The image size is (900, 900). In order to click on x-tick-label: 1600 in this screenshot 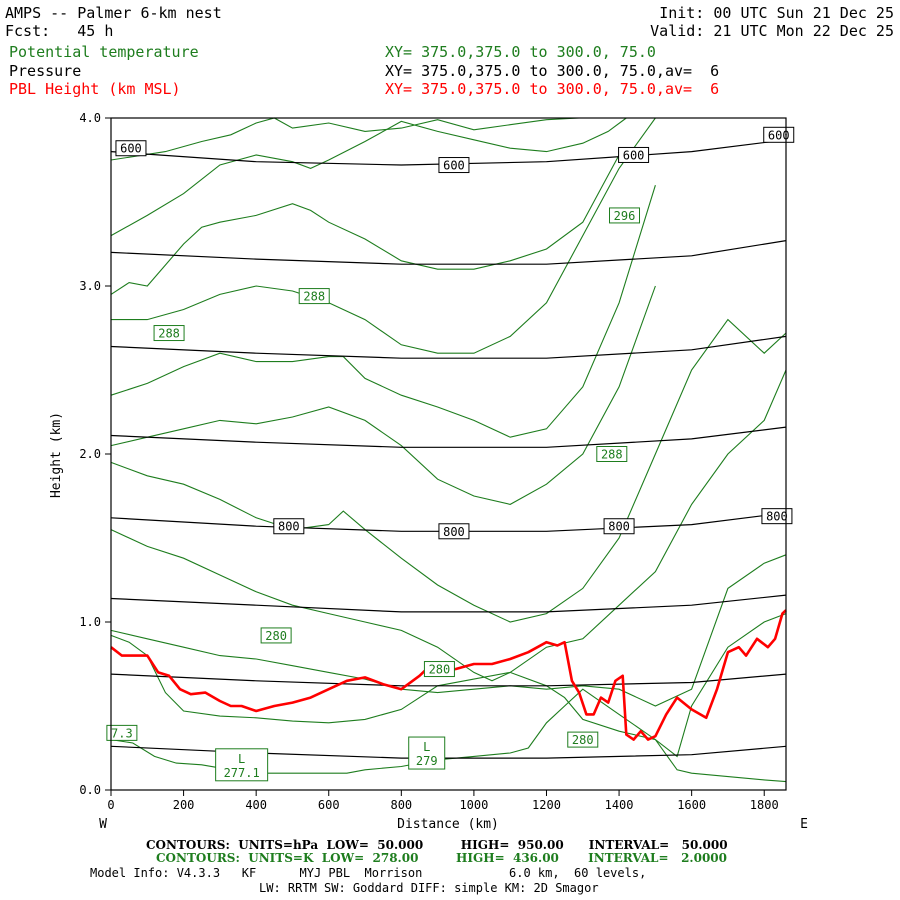, I will do `click(691, 805)`.